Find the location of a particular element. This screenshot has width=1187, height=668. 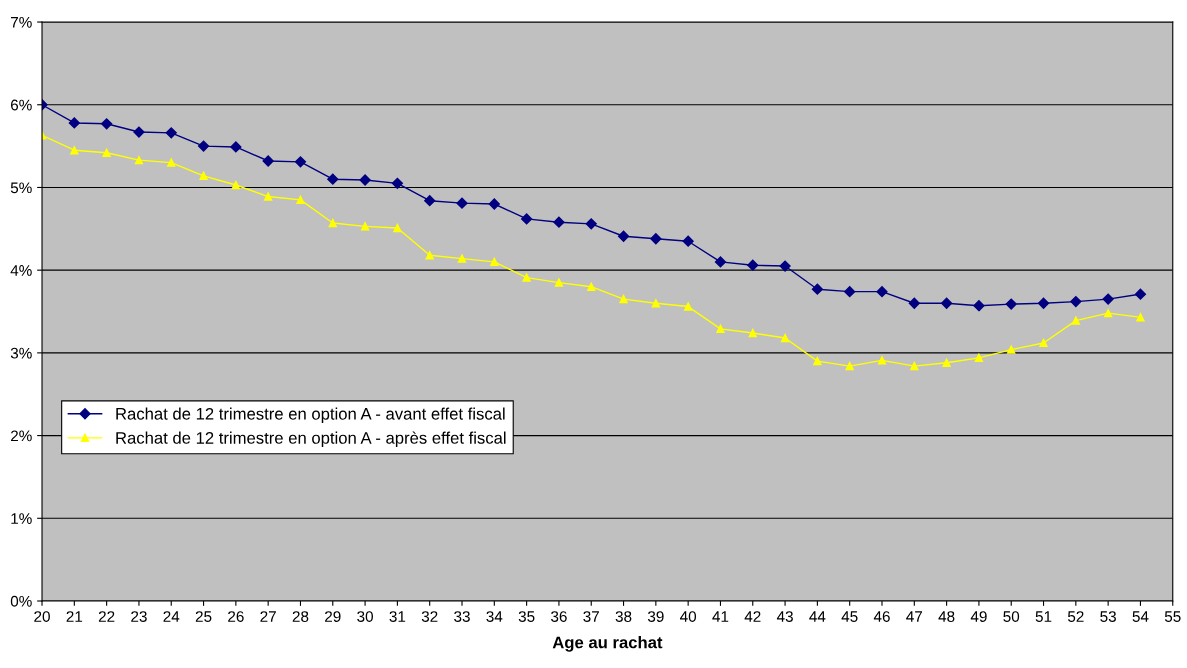

y-tick-label: 0% is located at coordinates (21, 601).